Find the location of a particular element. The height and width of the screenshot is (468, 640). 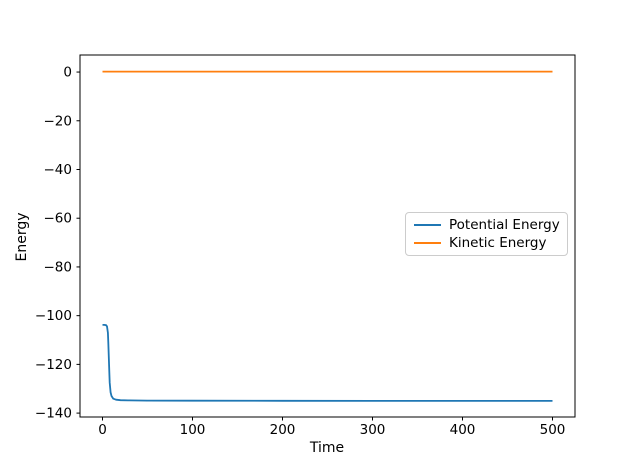

y-tick-label: −80 is located at coordinates (58, 267).